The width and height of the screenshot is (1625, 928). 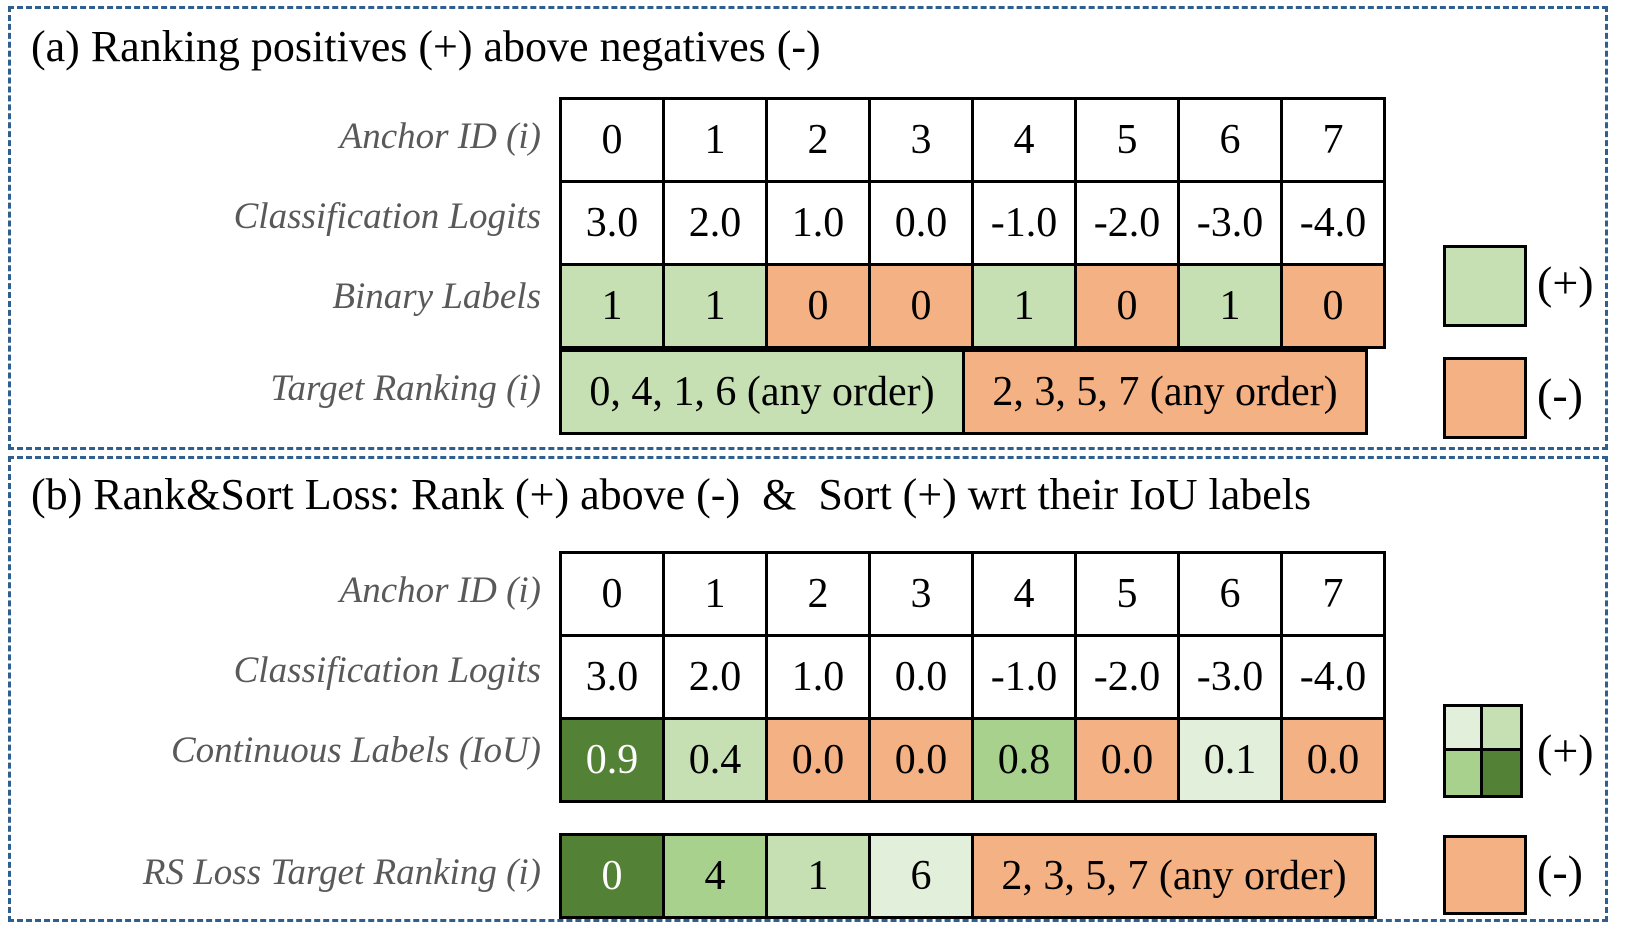 I want to click on iou-labels-row-label: Continuous Labels (IoU), so click(x=356, y=750).